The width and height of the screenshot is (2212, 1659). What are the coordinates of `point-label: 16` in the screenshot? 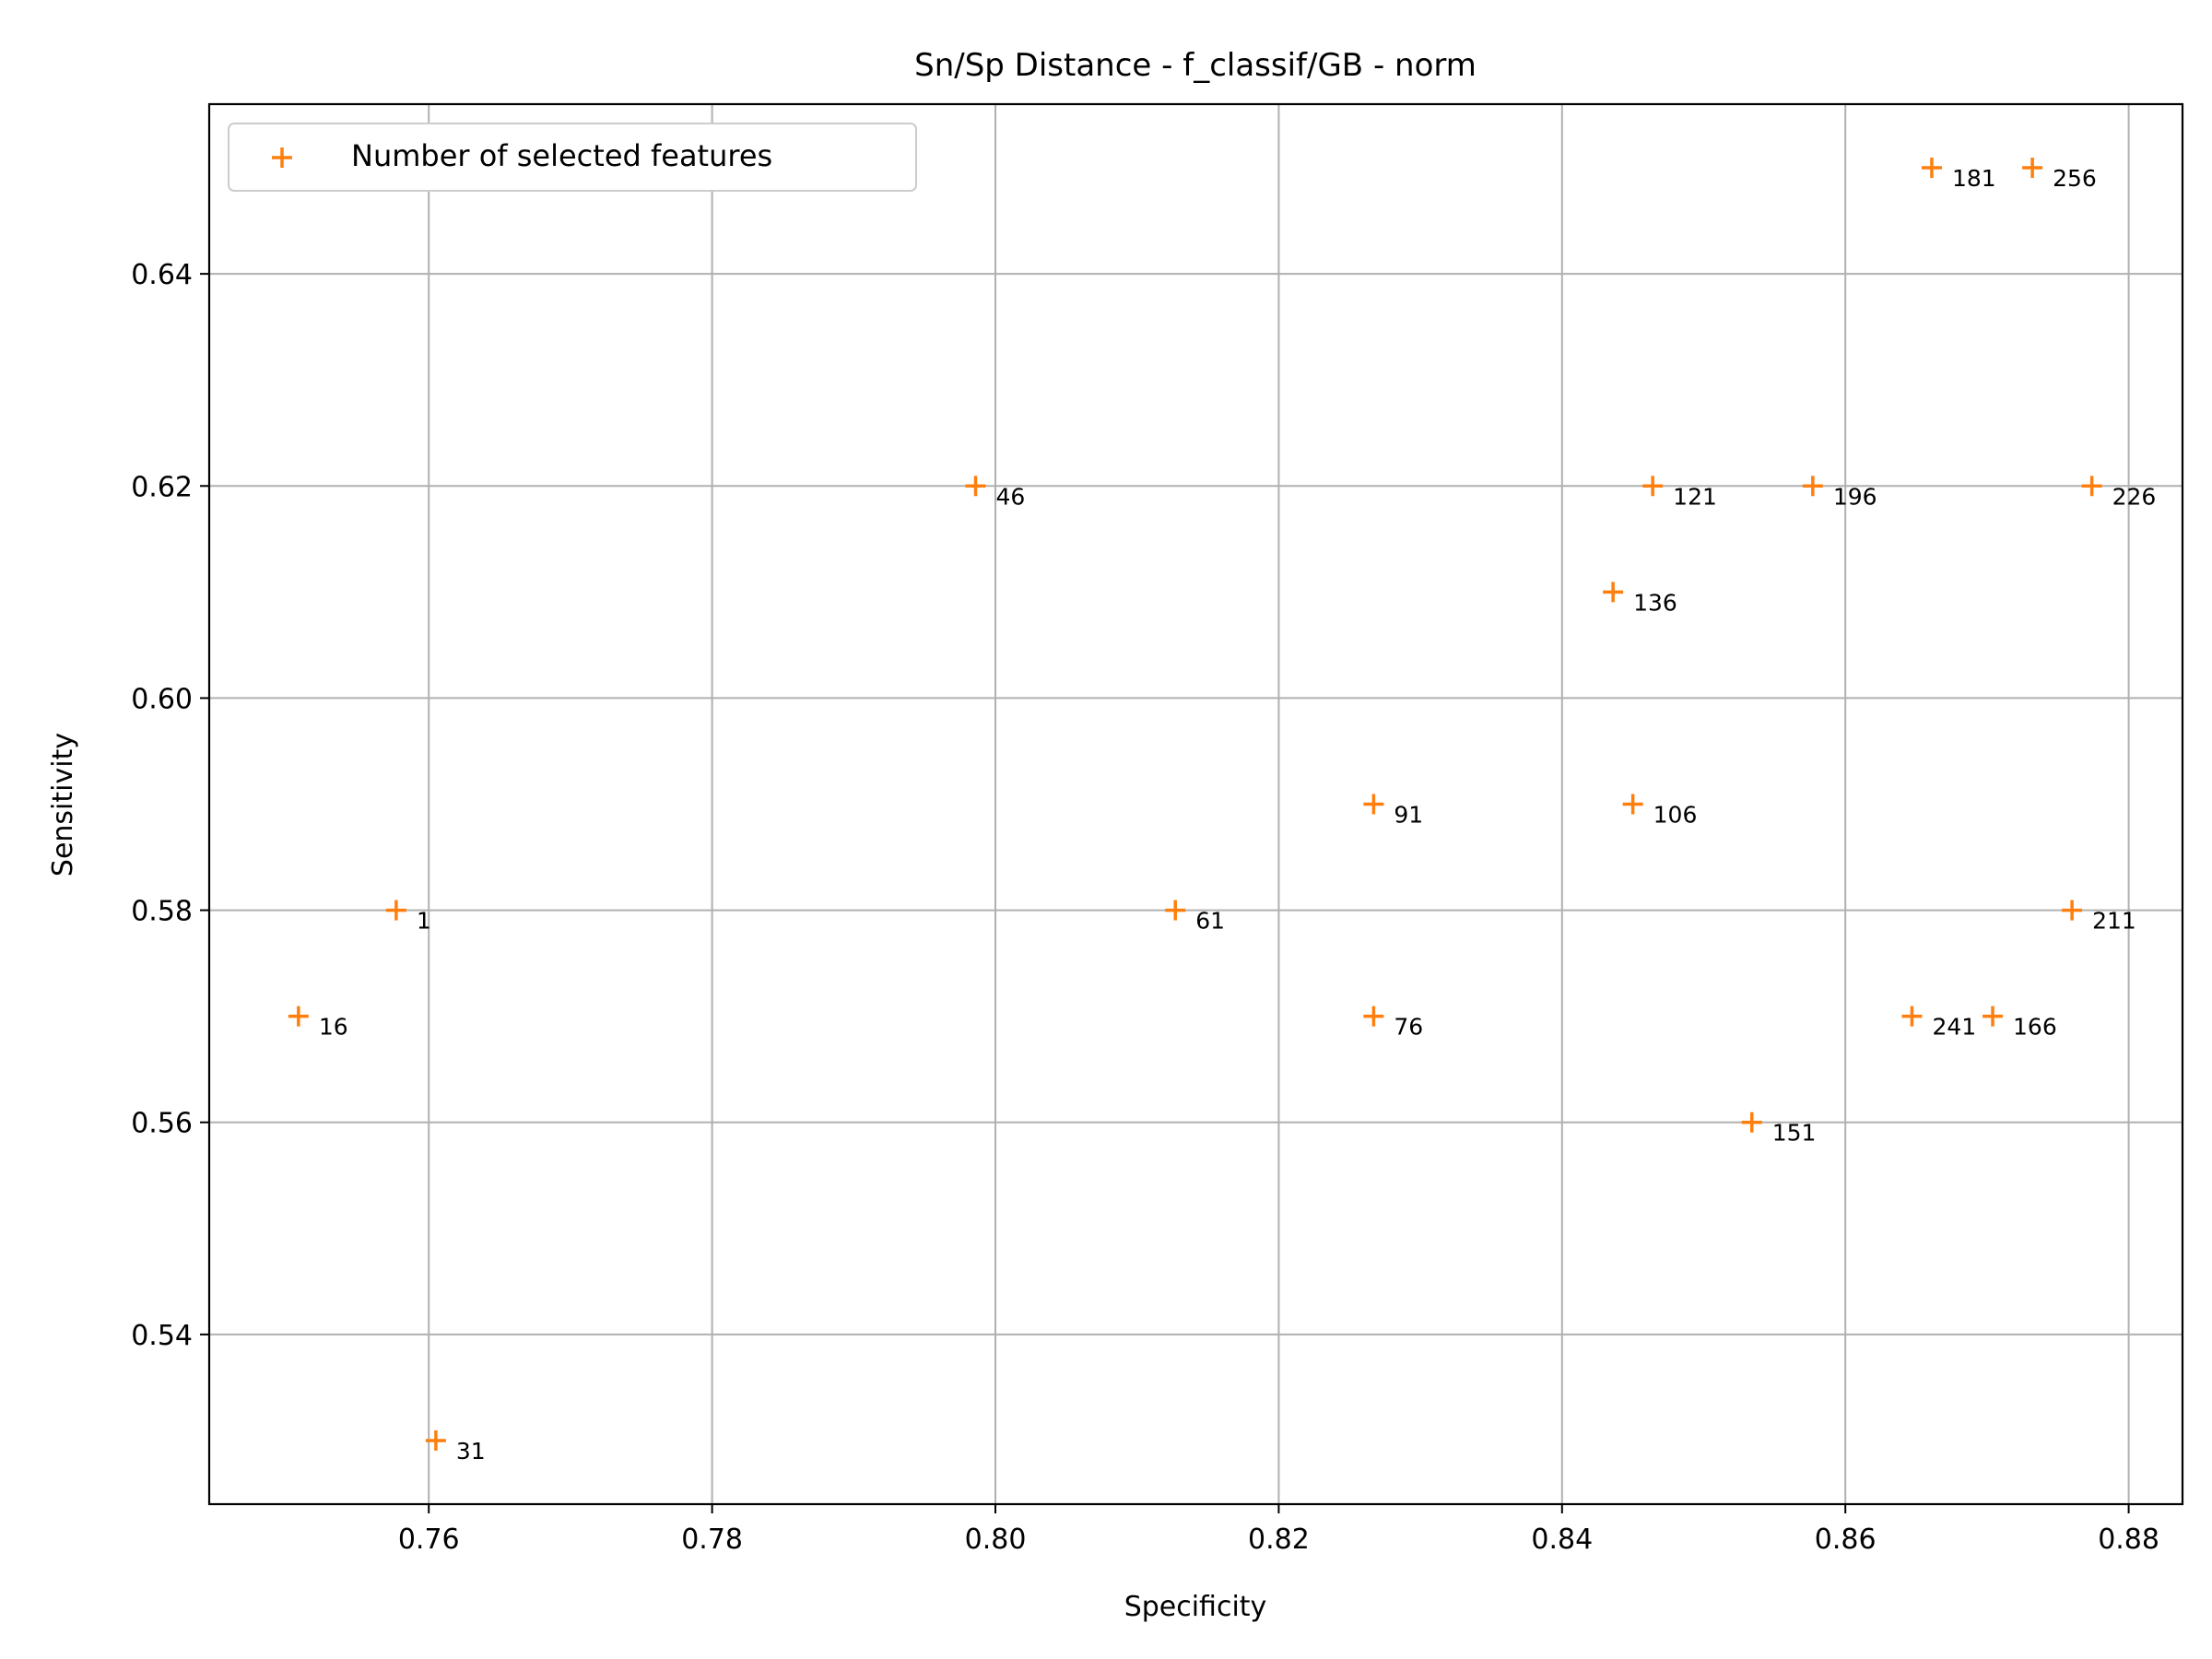 It's located at (333, 1027).